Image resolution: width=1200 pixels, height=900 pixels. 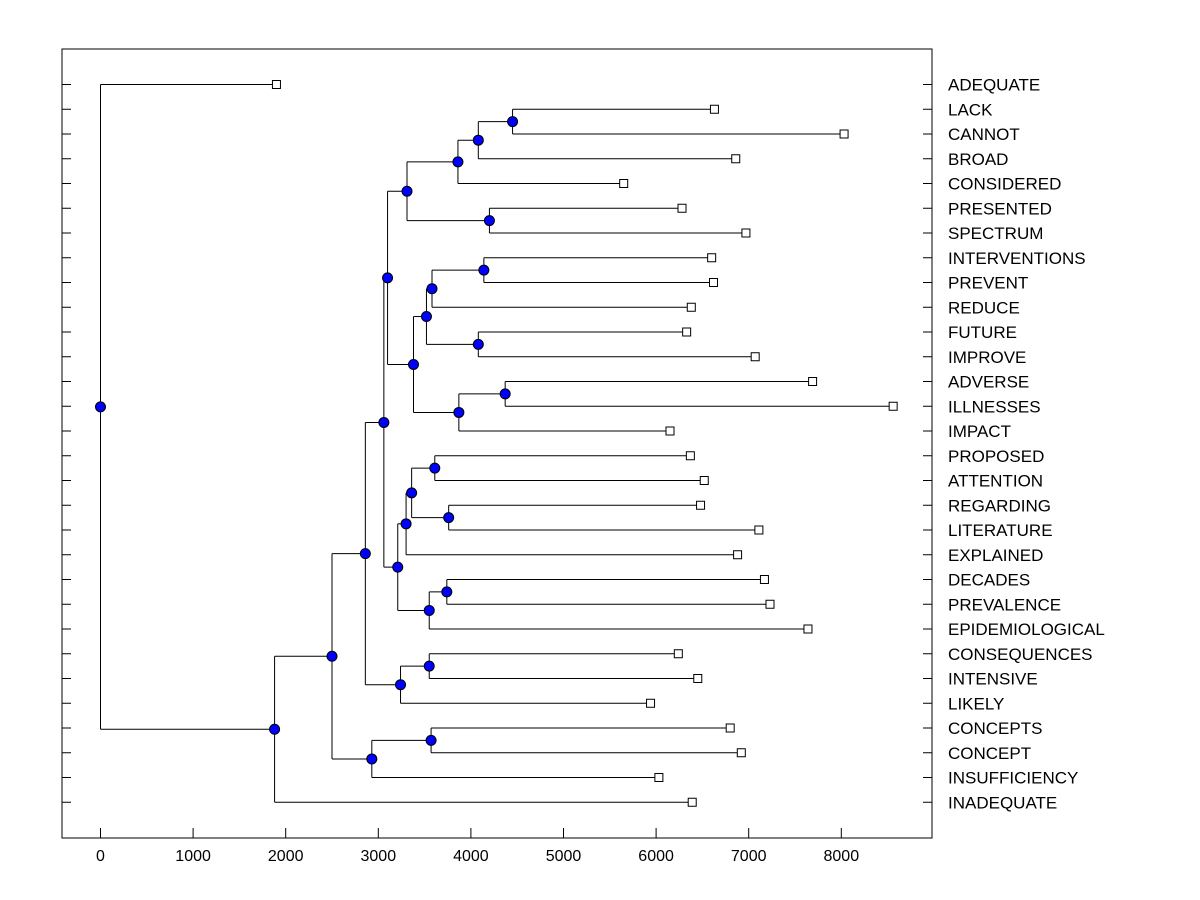 I want to click on leaf-marker-improve, so click(x=755, y=357).